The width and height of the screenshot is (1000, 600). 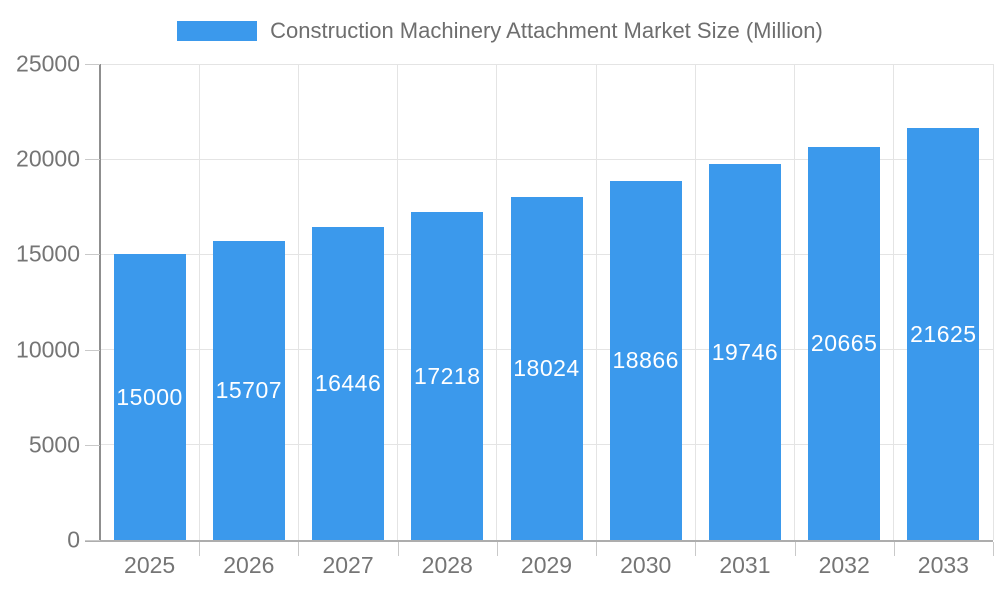 I want to click on bar-value-label: 17218, so click(x=447, y=375).